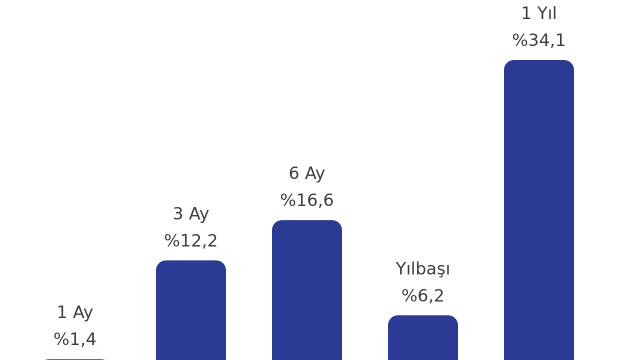 This screenshot has width=618, height=360. What do you see at coordinates (539, 14) in the screenshot?
I see `category-label-4: 1 Yıl` at bounding box center [539, 14].